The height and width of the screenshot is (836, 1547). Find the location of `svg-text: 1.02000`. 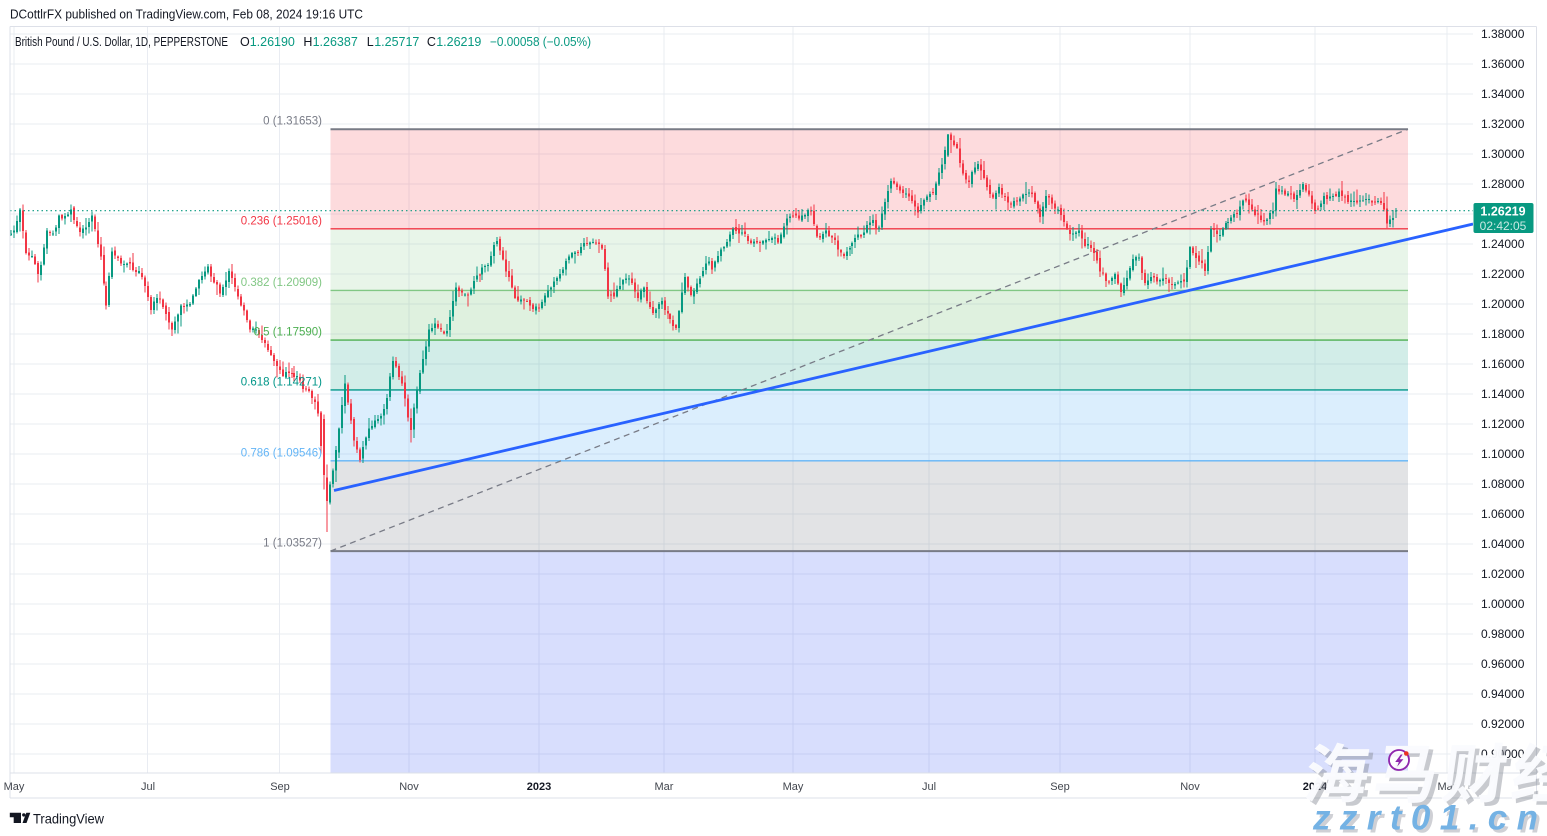

svg-text: 1.02000 is located at coordinates (1503, 574).